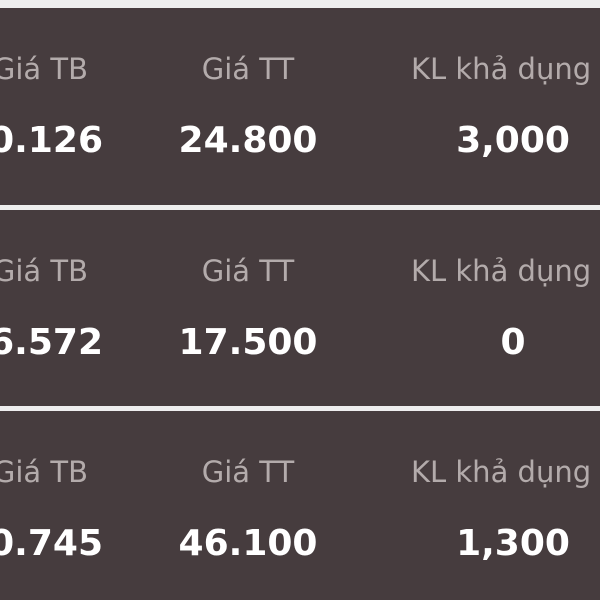  What do you see at coordinates (51, 140) in the screenshot?
I see `column-value: 0.126` at bounding box center [51, 140].